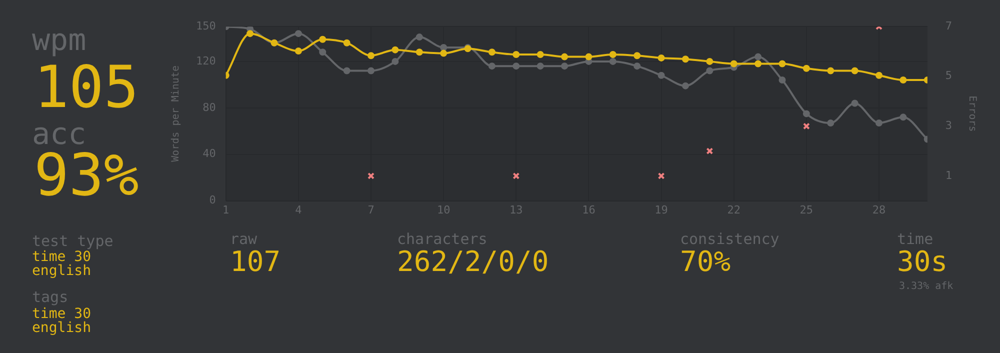 The image size is (1000, 353). Describe the element at coordinates (473, 261) in the screenshot. I see `text: 262/2/0/0` at that location.